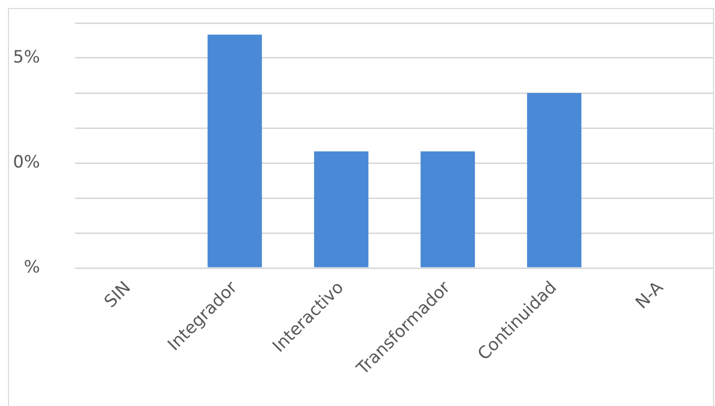 The image size is (715, 406). I want to click on x-tick-label: SIN, so click(117, 295).